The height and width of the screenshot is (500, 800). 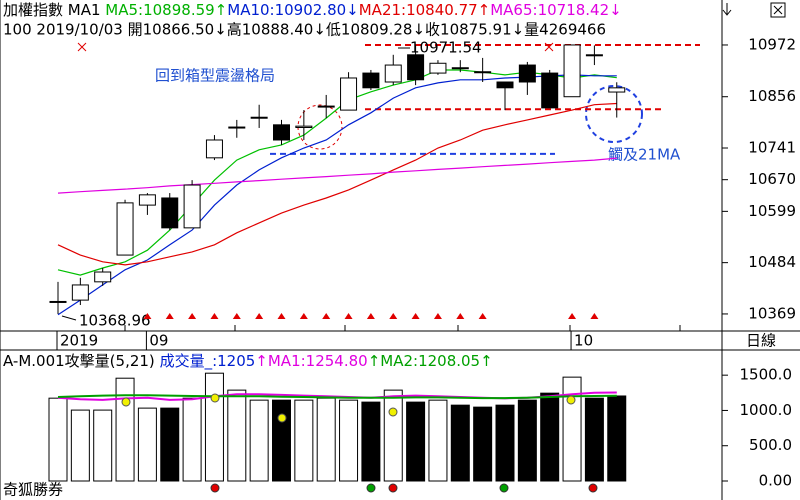 What do you see at coordinates (772, 148) in the screenshot?
I see `y-tick-label: 10741` at bounding box center [772, 148].